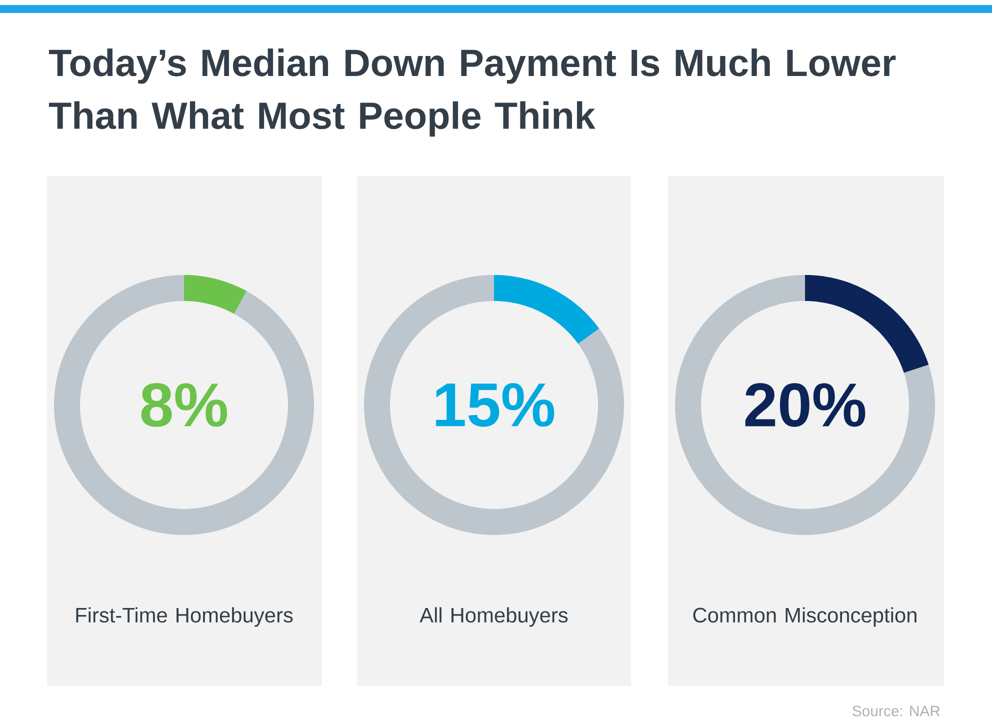 This screenshot has height=727, width=992. Describe the element at coordinates (472, 92) in the screenshot. I see `text: Today’s Median Down Payment Is Much Lower Than What Most People Think` at that location.